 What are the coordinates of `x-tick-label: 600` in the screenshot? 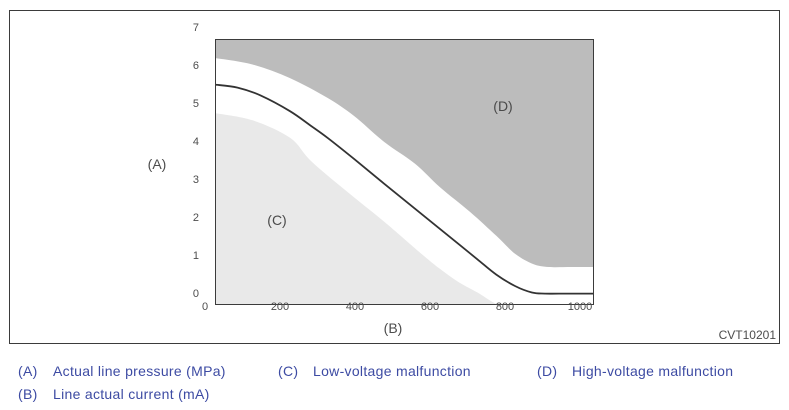 It's located at (430, 307).